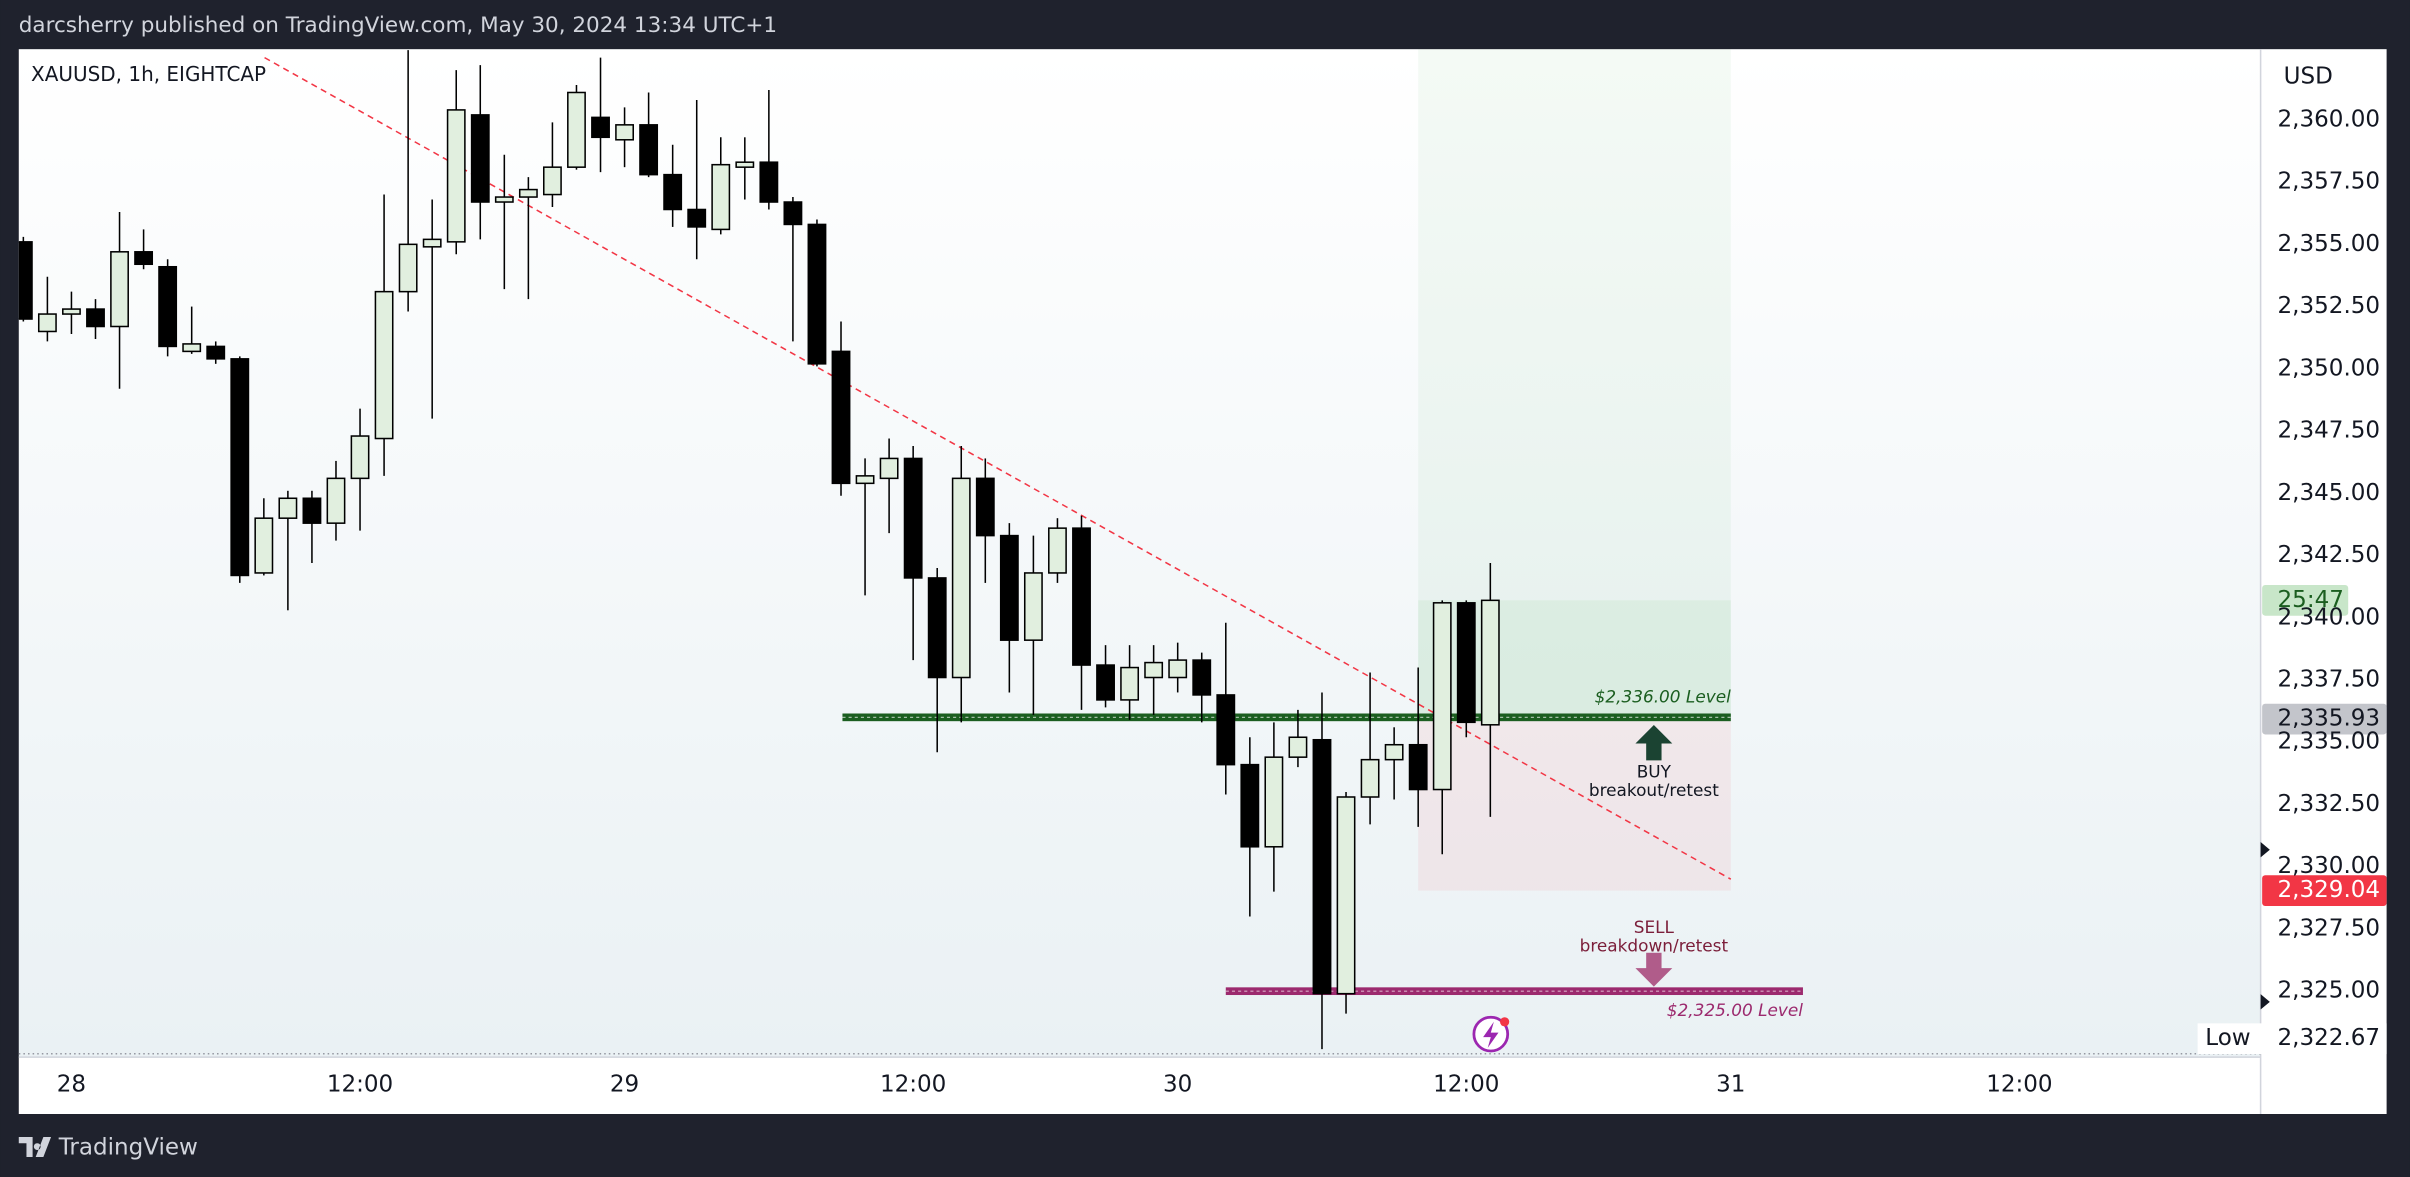 This screenshot has height=1177, width=2410. Describe the element at coordinates (2329, 182) in the screenshot. I see `y-tick-label: 2,357.50` at that location.